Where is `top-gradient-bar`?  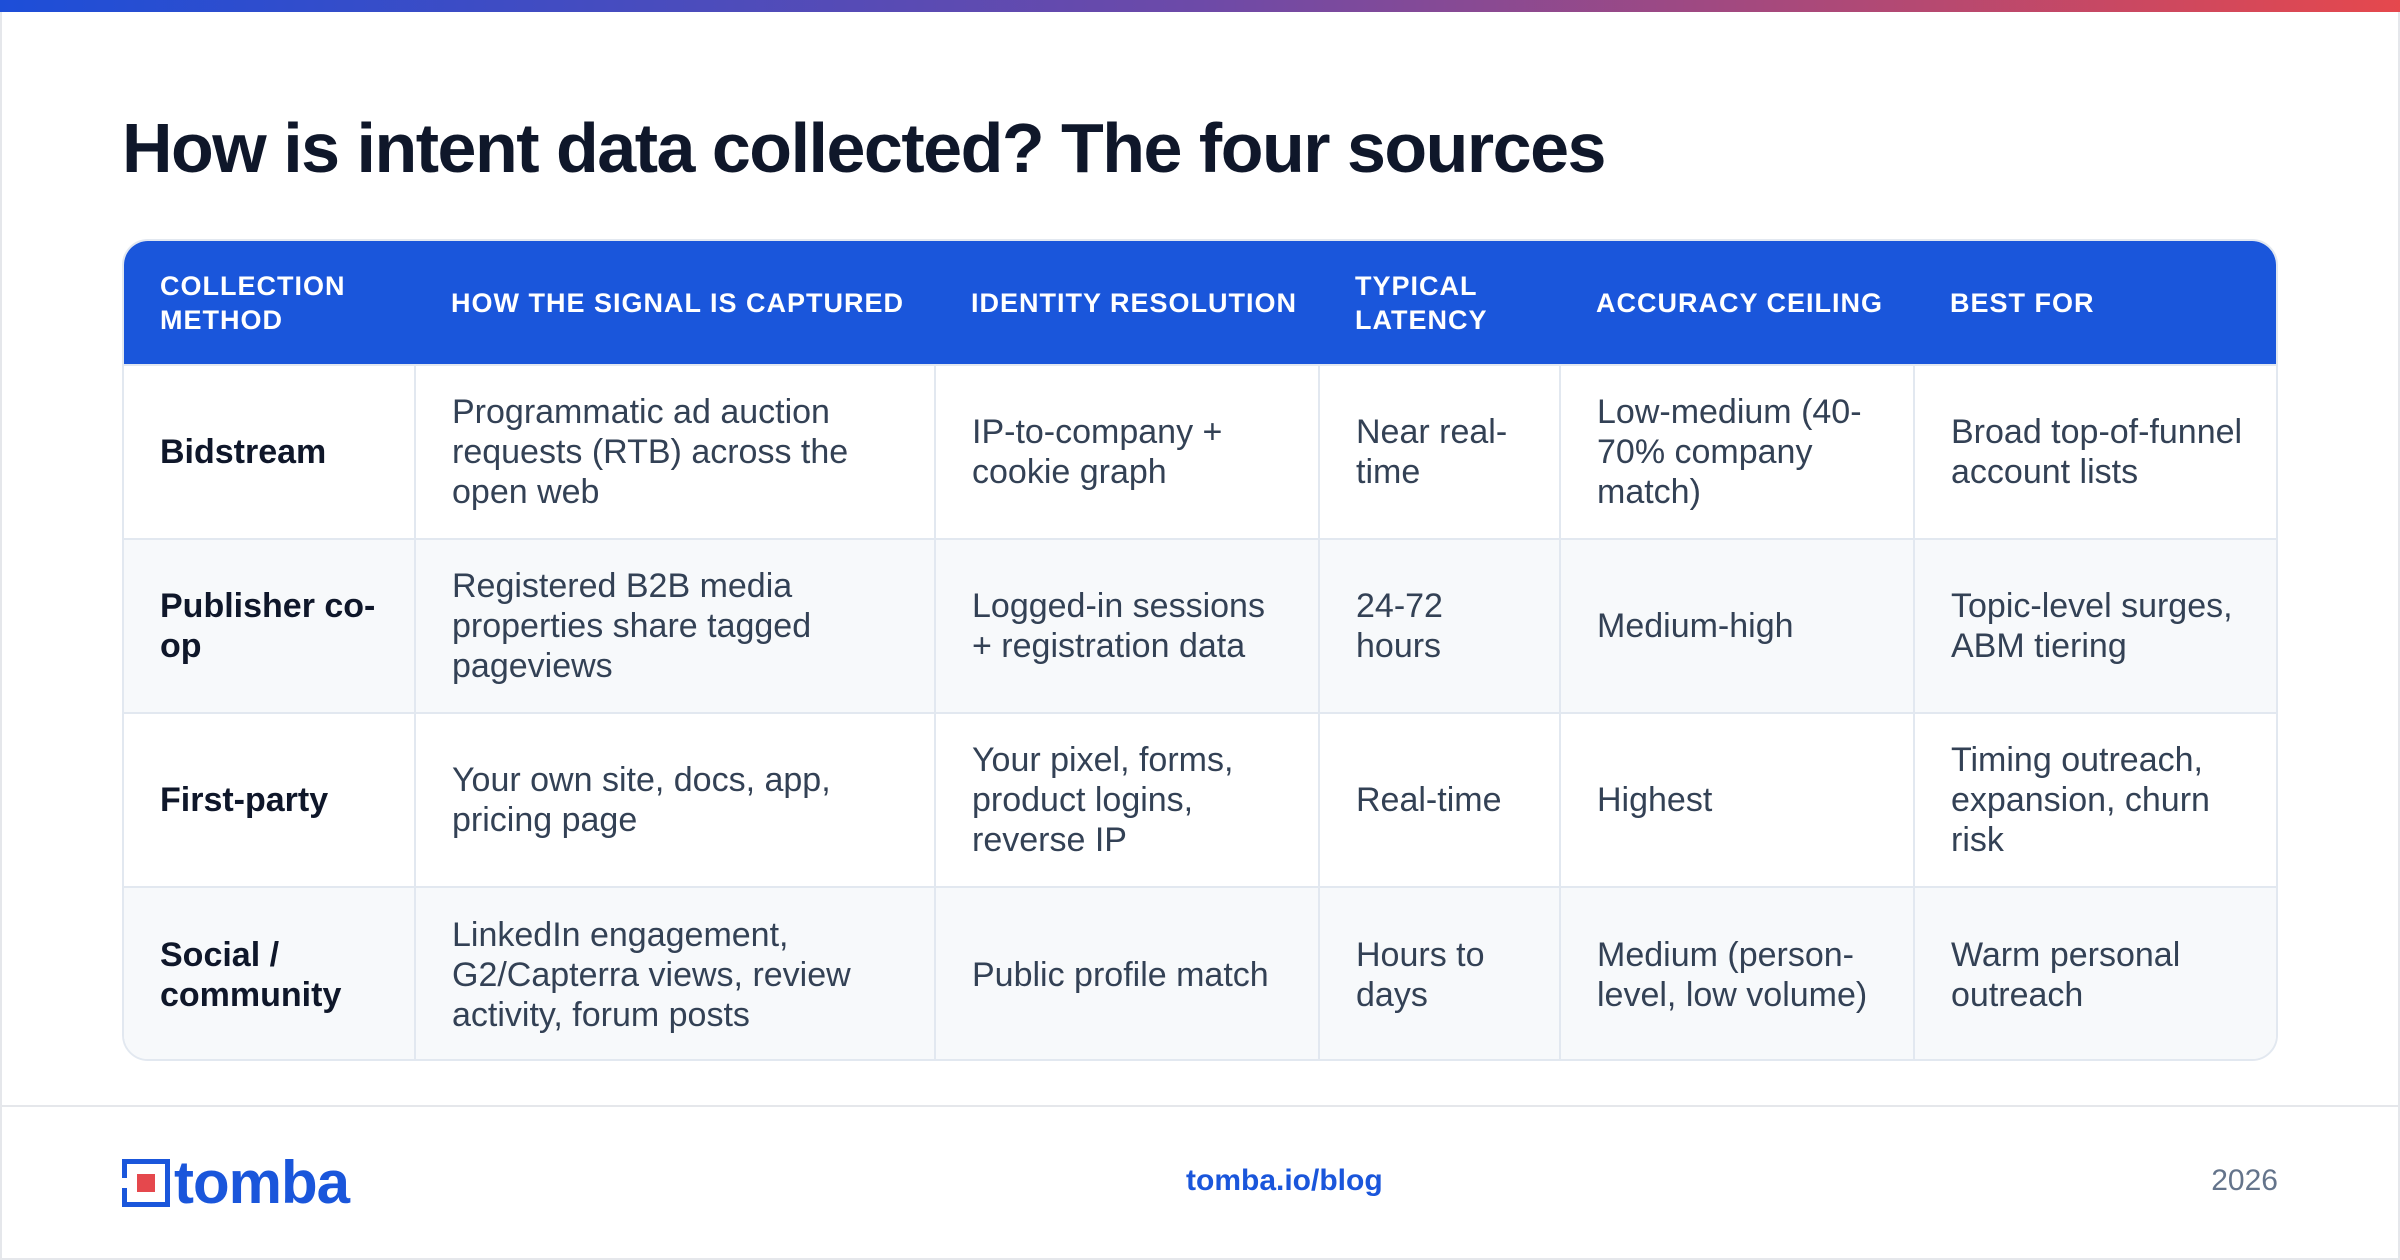
top-gradient-bar is located at coordinates (1200, 6).